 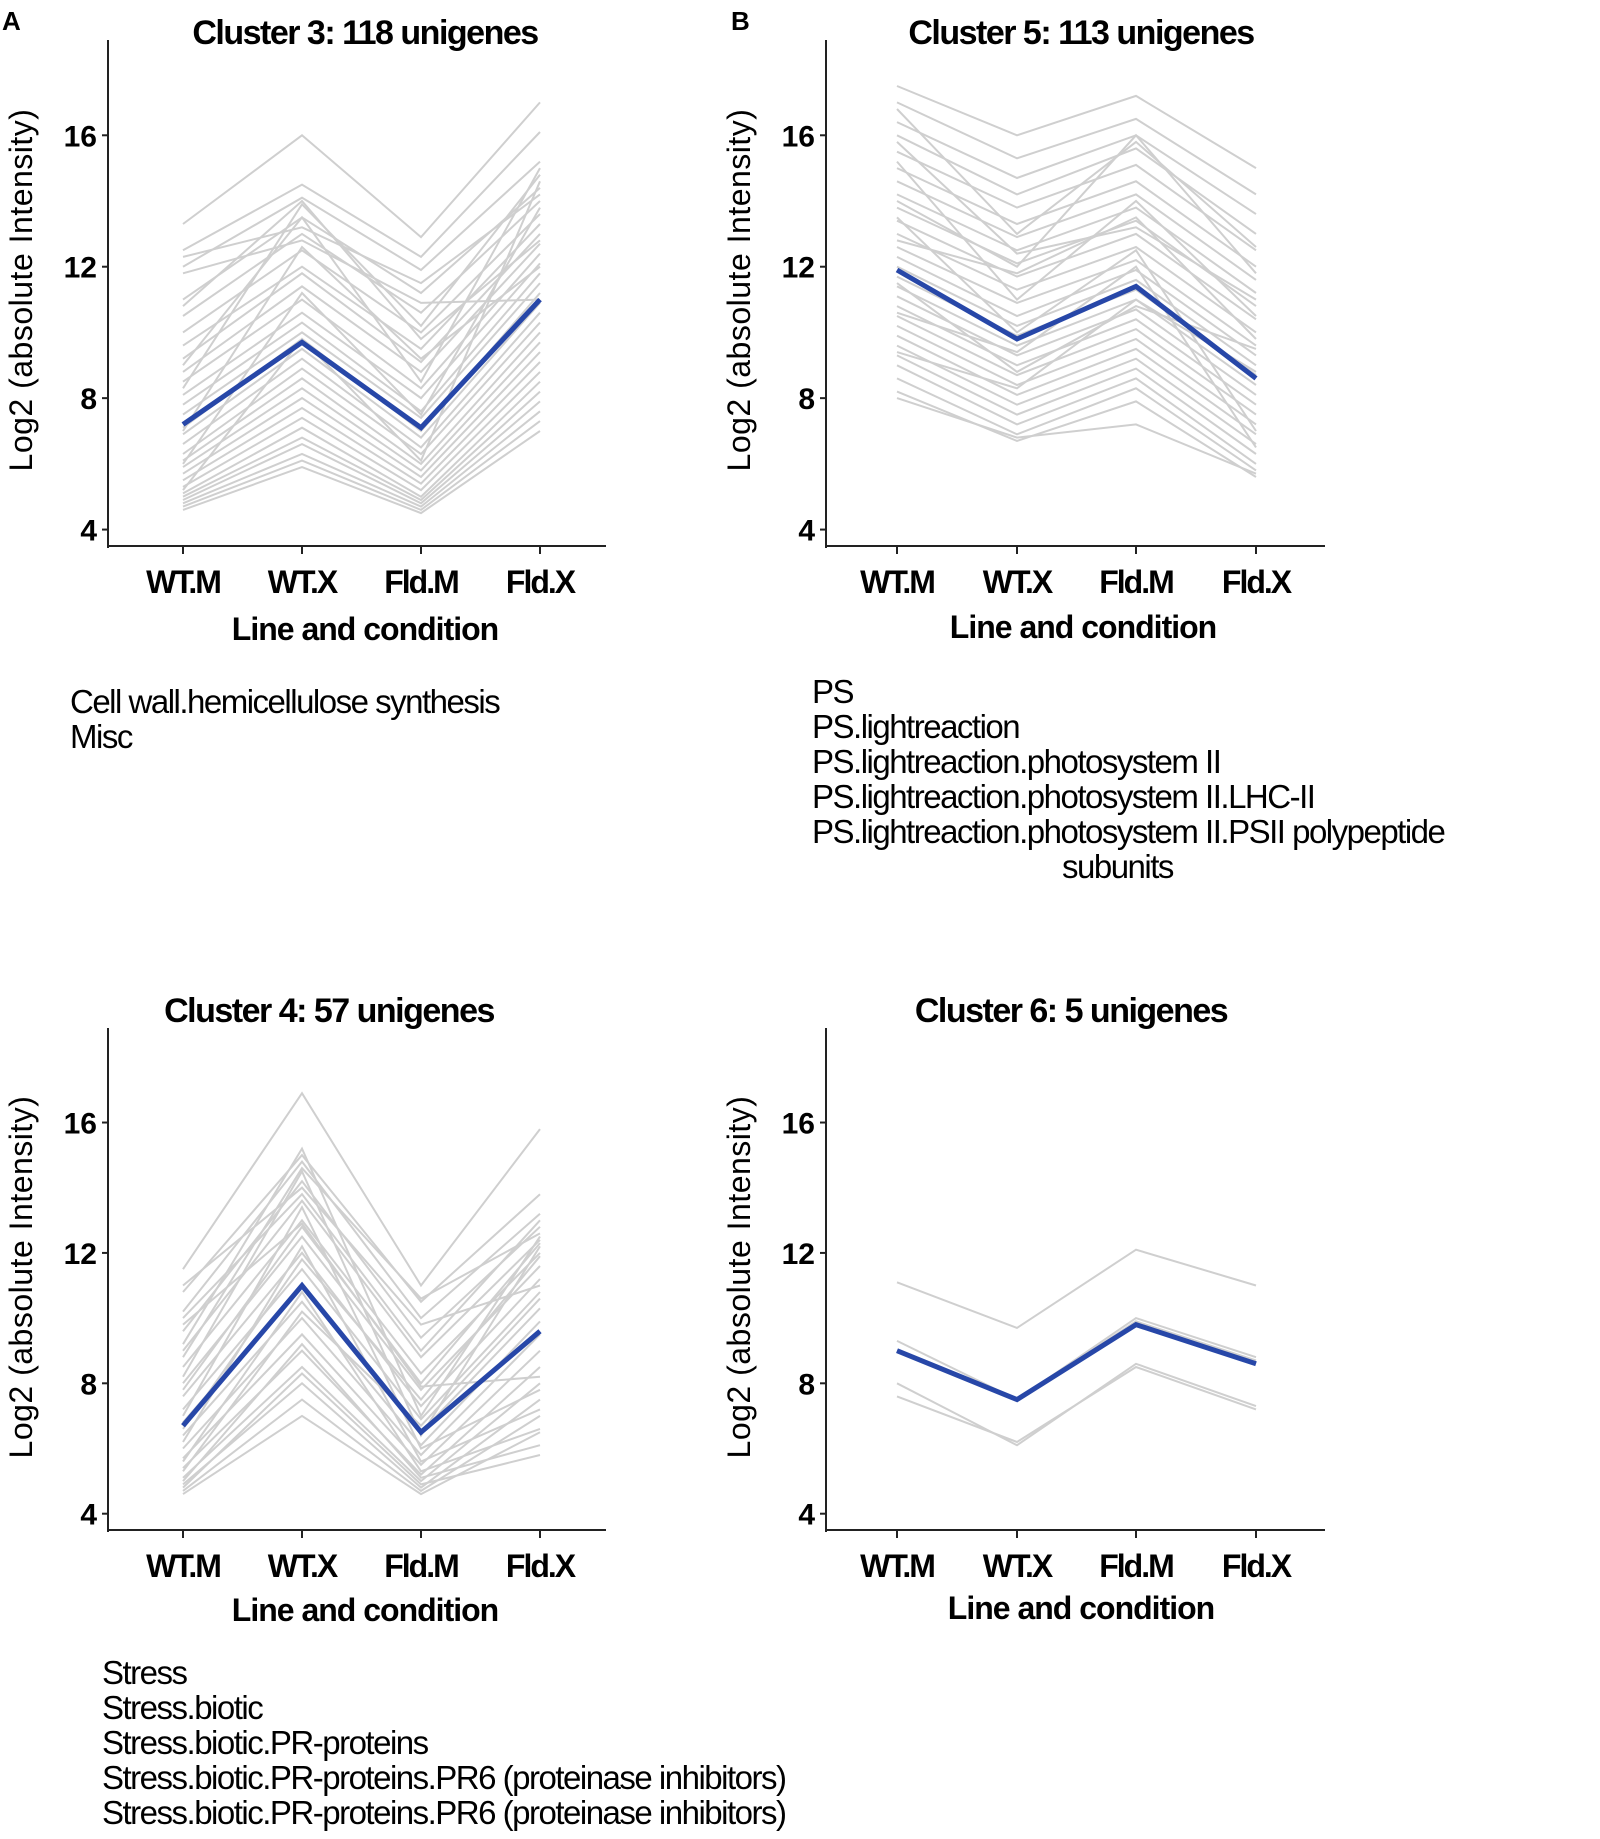 What do you see at coordinates (11, 21) in the screenshot?
I see `panel-letter: A` at bounding box center [11, 21].